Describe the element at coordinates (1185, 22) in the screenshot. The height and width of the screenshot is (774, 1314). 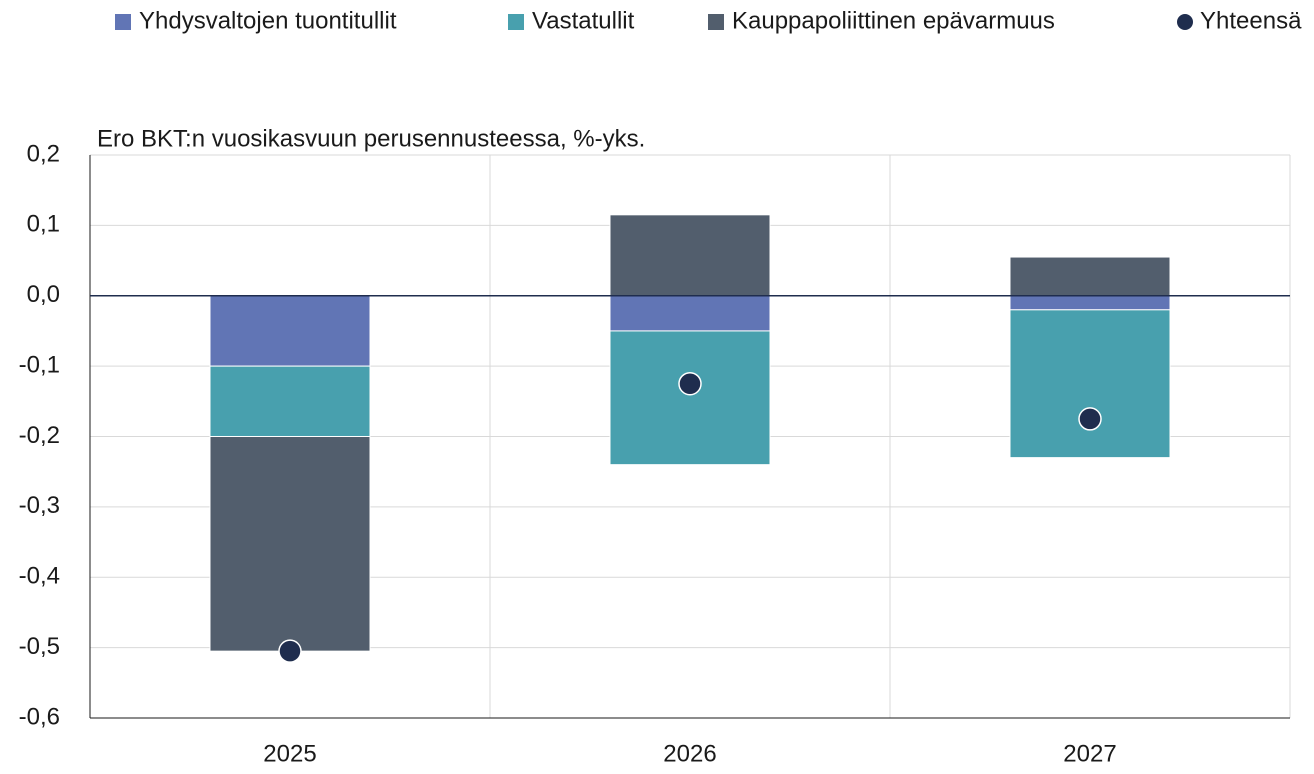
I see `legend-marker` at that location.